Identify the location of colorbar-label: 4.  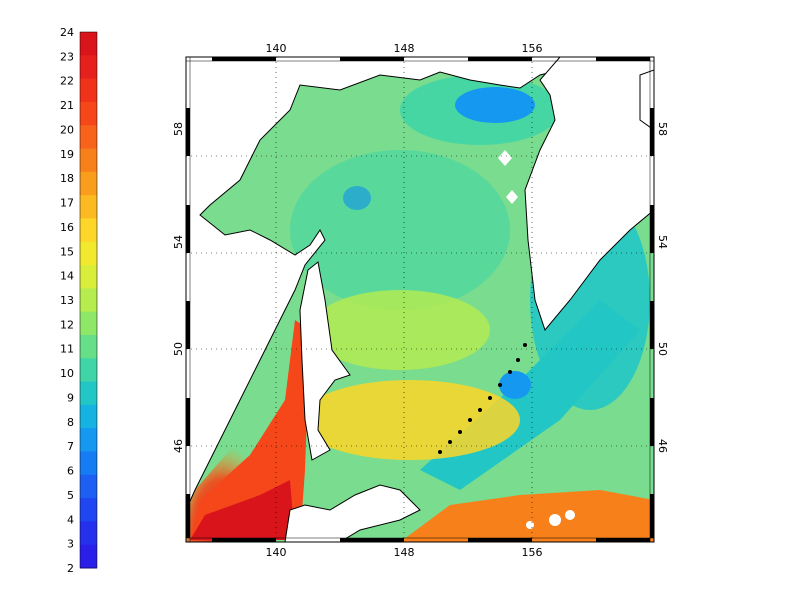
(70, 519).